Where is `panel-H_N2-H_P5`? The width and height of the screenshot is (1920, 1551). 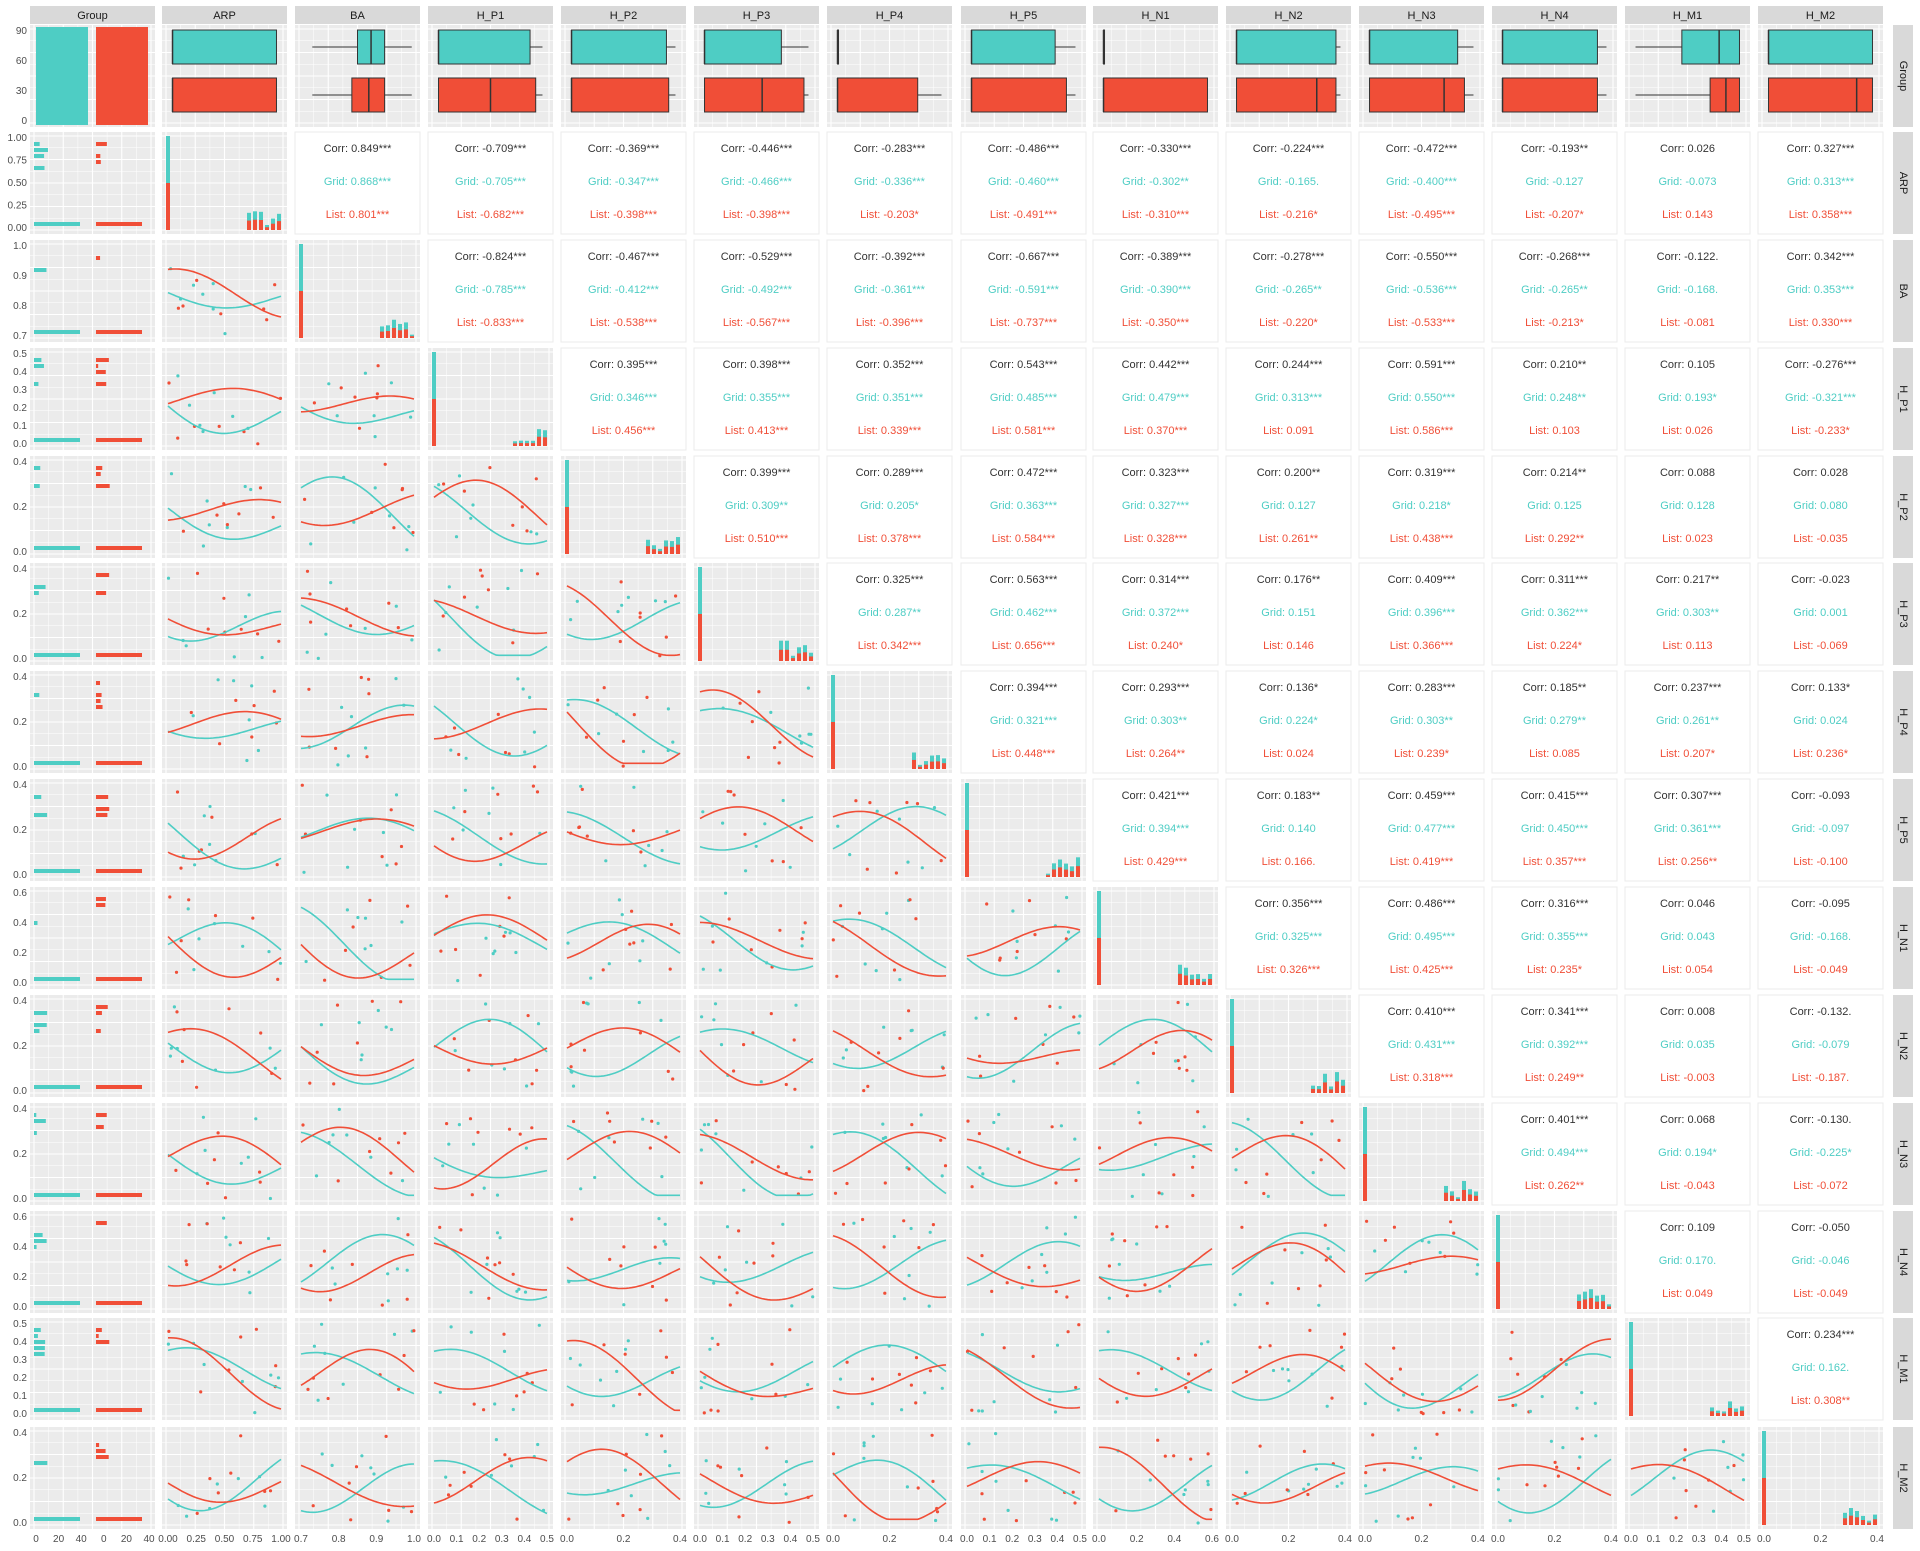
panel-H_N2-H_P5 is located at coordinates (1023, 1046).